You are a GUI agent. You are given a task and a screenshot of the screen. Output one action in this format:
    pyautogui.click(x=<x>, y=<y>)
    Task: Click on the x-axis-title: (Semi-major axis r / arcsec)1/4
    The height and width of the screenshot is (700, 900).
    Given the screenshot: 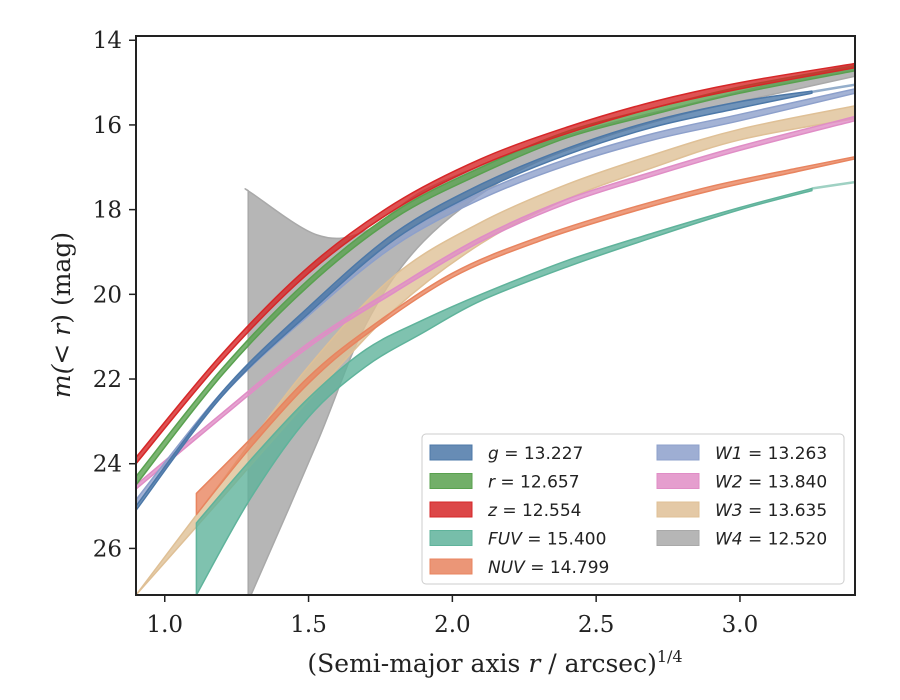 What is the action you would take?
    pyautogui.click(x=494, y=662)
    